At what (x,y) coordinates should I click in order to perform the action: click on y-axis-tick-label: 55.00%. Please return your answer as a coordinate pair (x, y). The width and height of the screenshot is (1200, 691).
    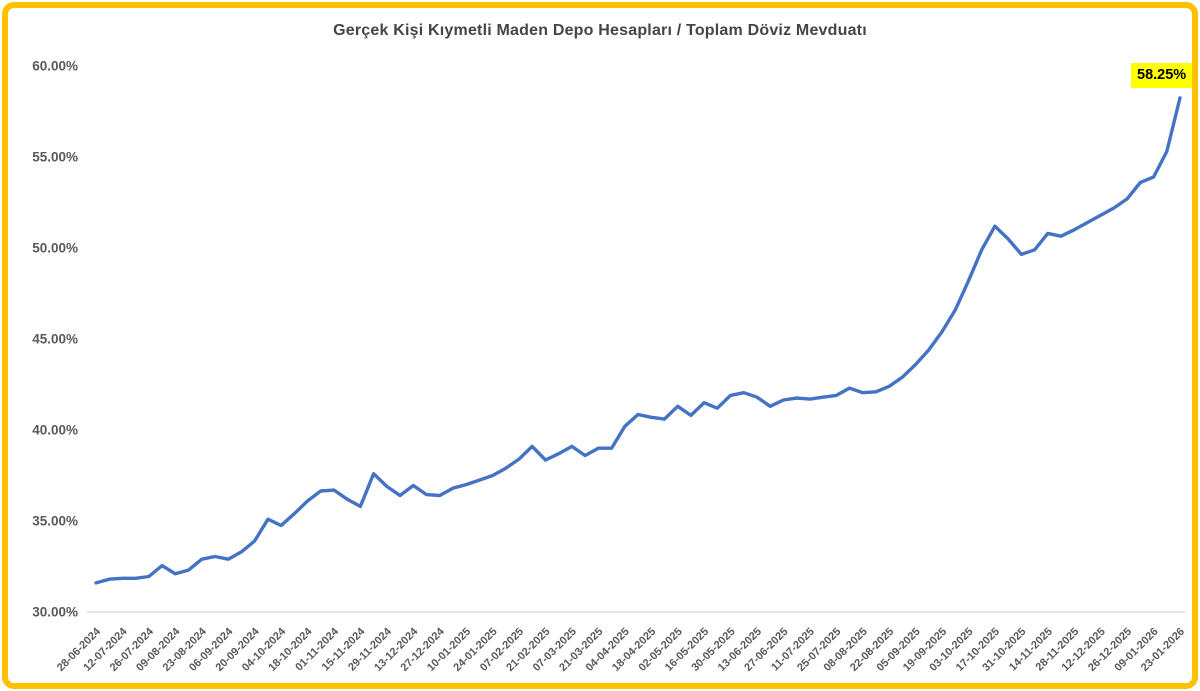
    Looking at the image, I should click on (55, 157).